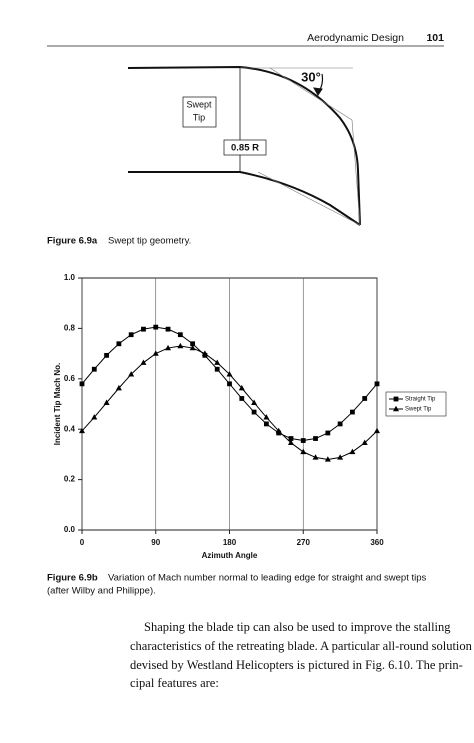 This screenshot has height=743, width=474. I want to click on y-tick-label: 1.0, so click(70, 277).